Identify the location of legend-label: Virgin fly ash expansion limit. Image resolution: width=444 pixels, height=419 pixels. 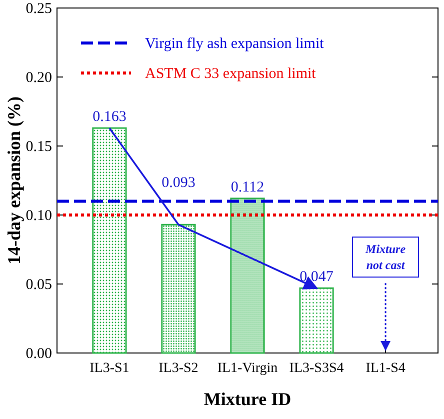
(235, 44).